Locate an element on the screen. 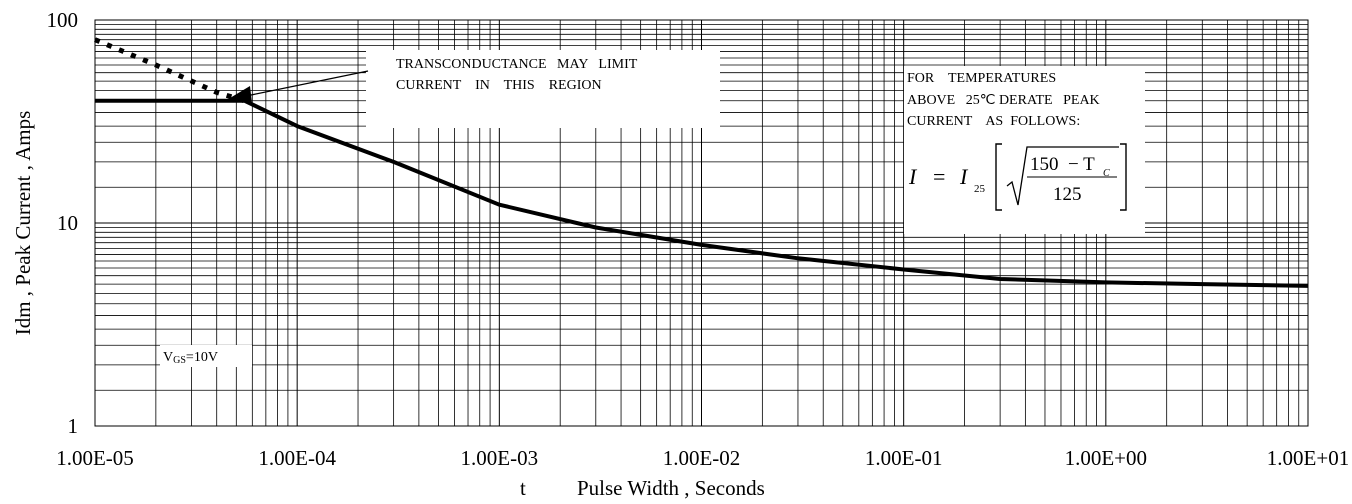 This screenshot has height=504, width=1352. transconductance-line-1: TRANSCONDUCTANCE MAY LIMIT is located at coordinates (517, 64).